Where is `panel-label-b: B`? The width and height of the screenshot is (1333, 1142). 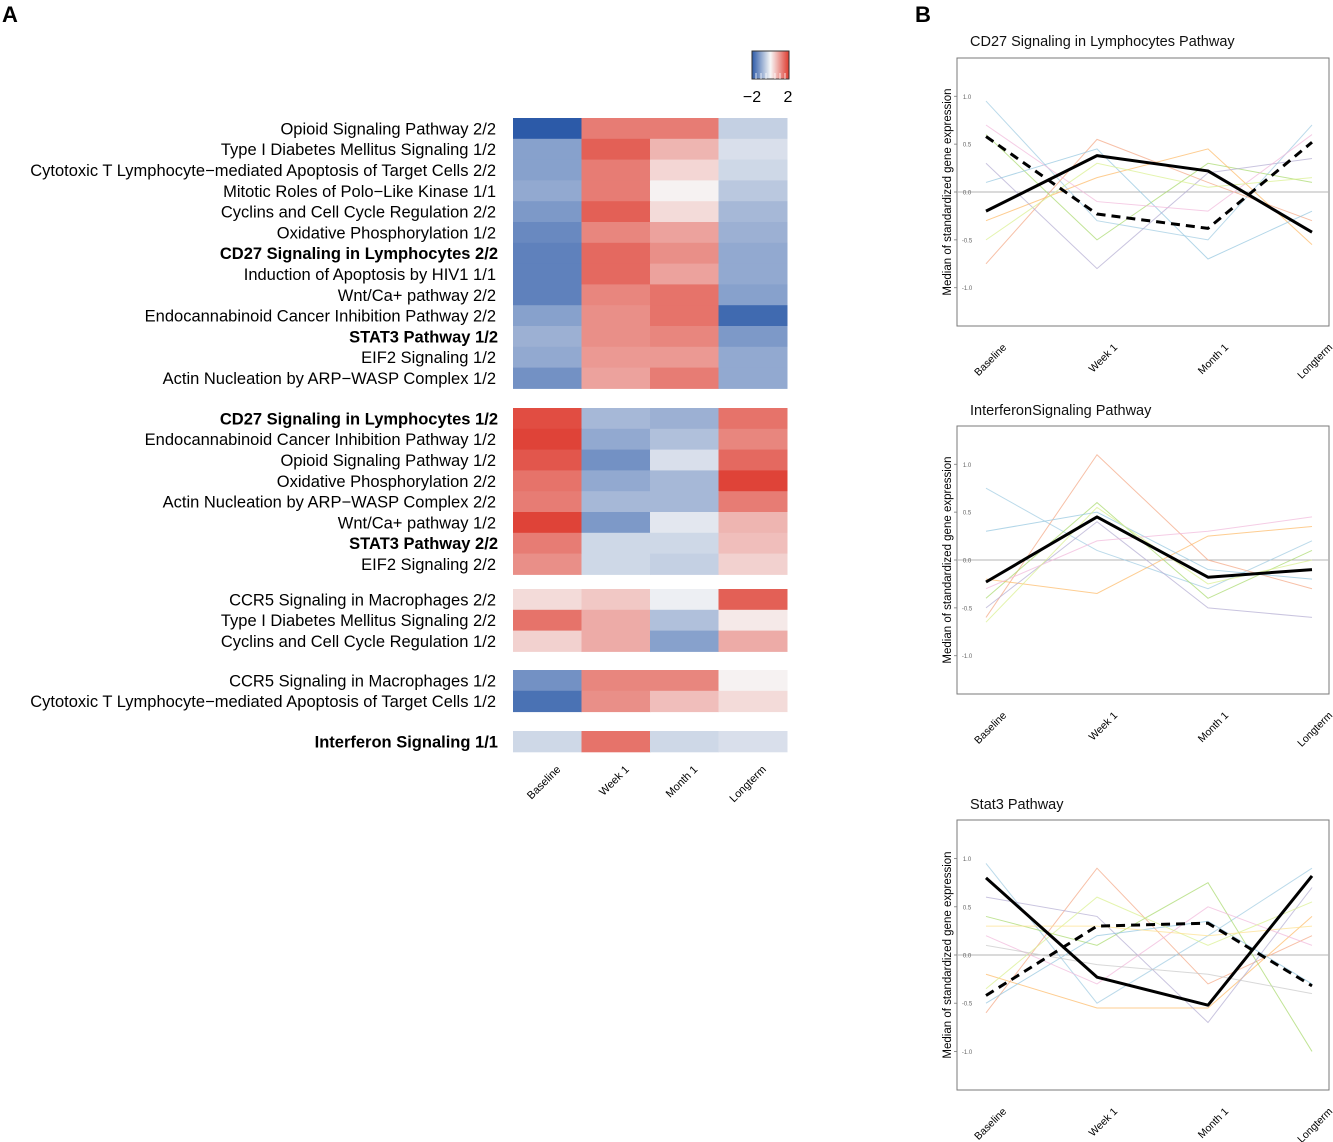
panel-label-b: B is located at coordinates (923, 14).